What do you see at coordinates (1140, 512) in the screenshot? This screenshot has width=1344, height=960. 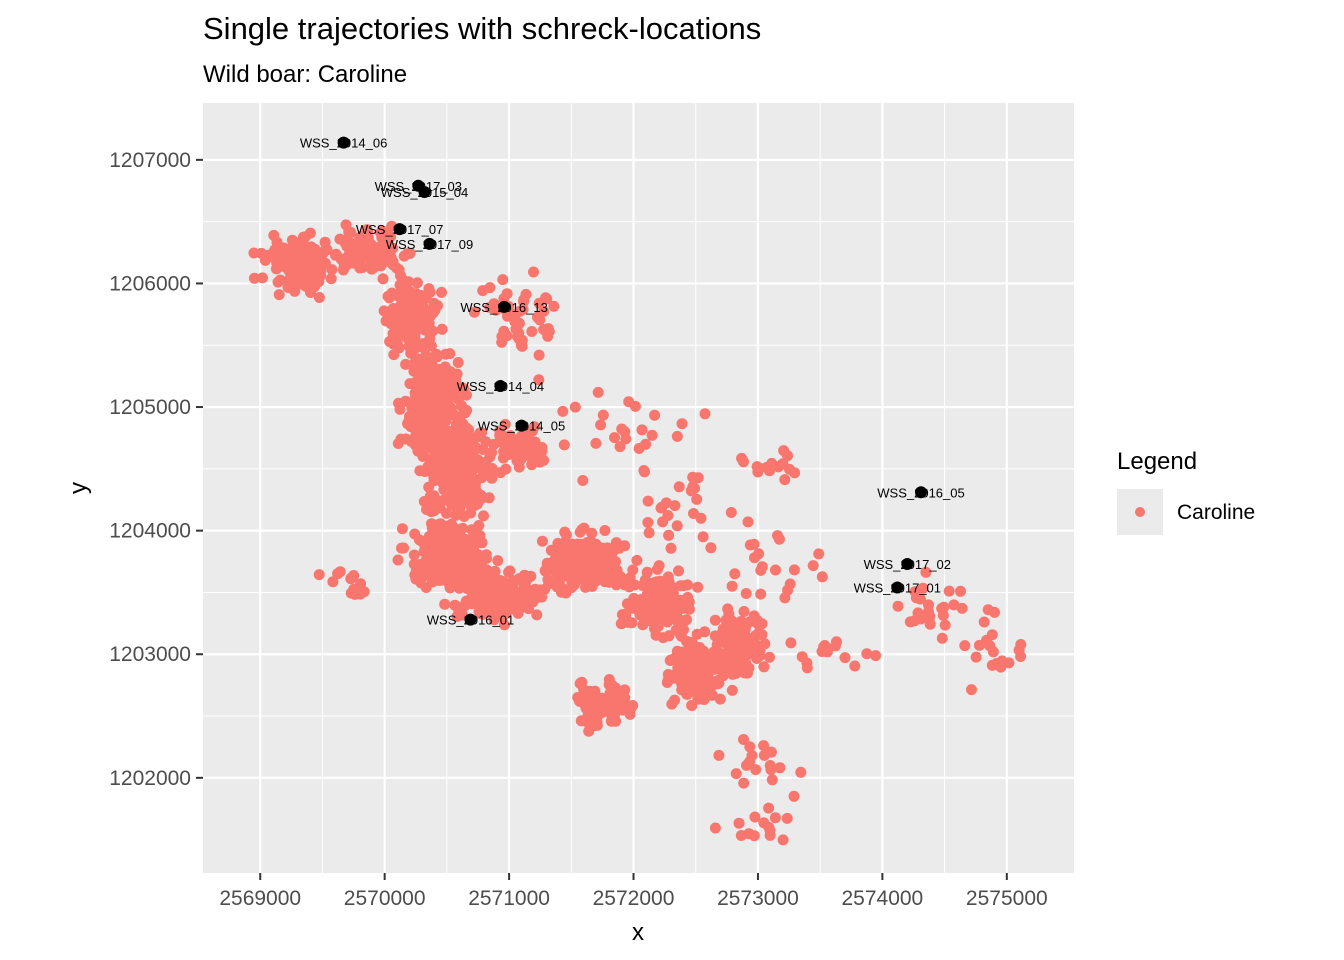 I see `legend-marker` at bounding box center [1140, 512].